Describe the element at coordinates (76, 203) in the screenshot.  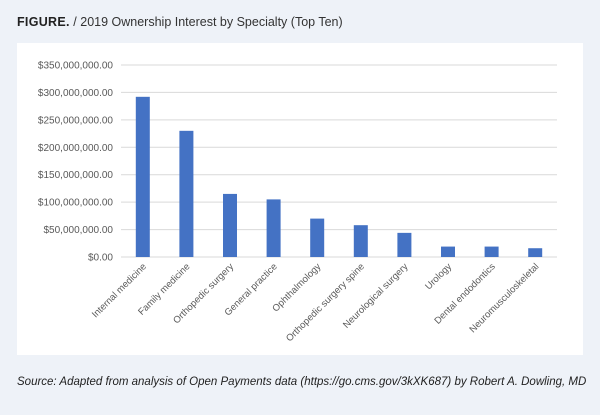
I see `y-tick-label: $100,000,000.00` at that location.